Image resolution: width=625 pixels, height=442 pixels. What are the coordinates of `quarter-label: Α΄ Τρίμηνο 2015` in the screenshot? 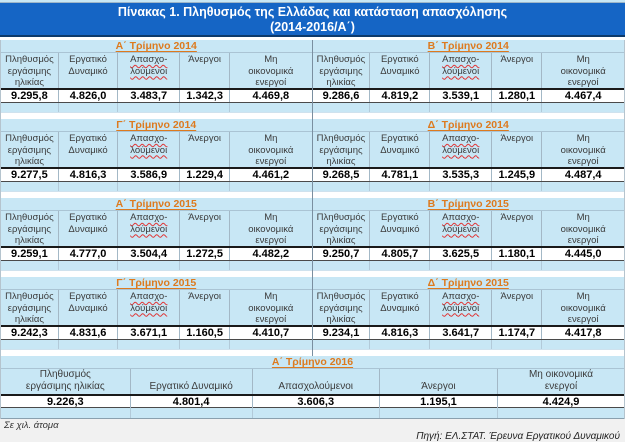 It's located at (156, 204).